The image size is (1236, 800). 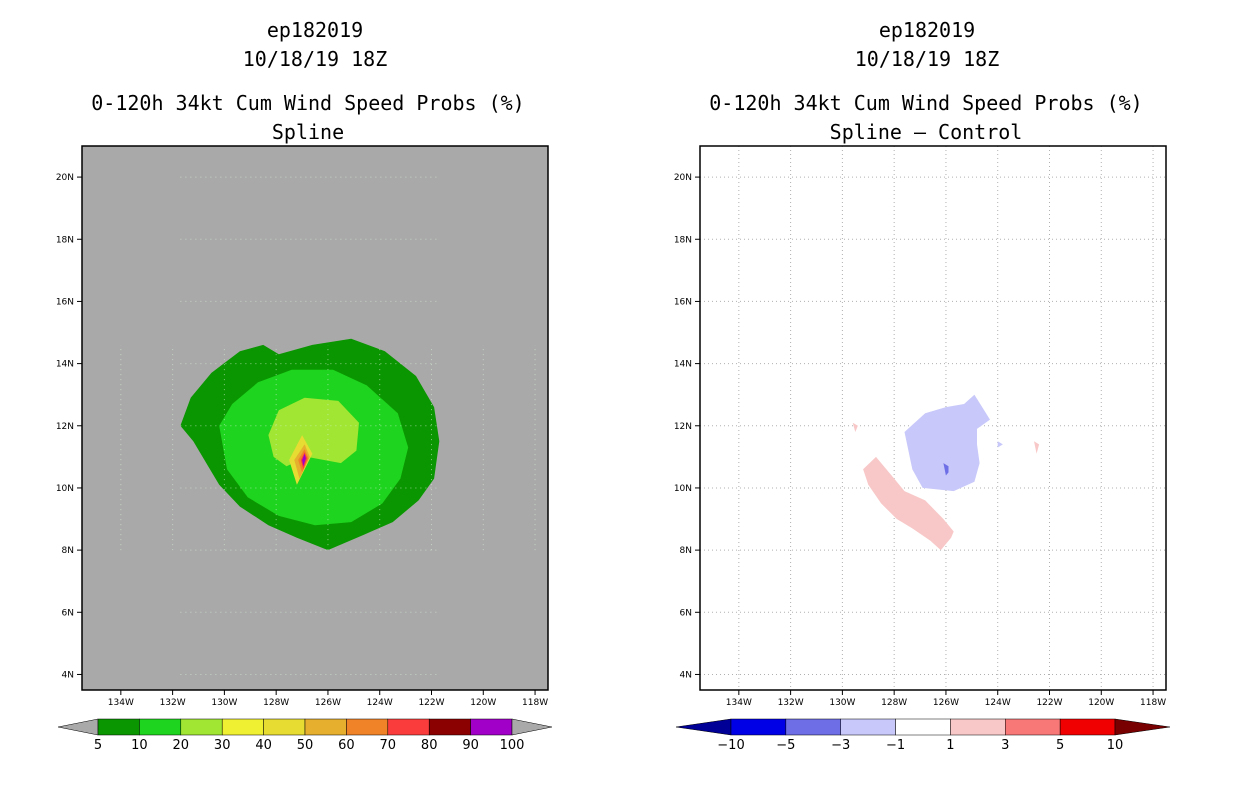 What do you see at coordinates (315, 45) in the screenshot?
I see `left-title-block: ep182019 10/18/19 18Z` at bounding box center [315, 45].